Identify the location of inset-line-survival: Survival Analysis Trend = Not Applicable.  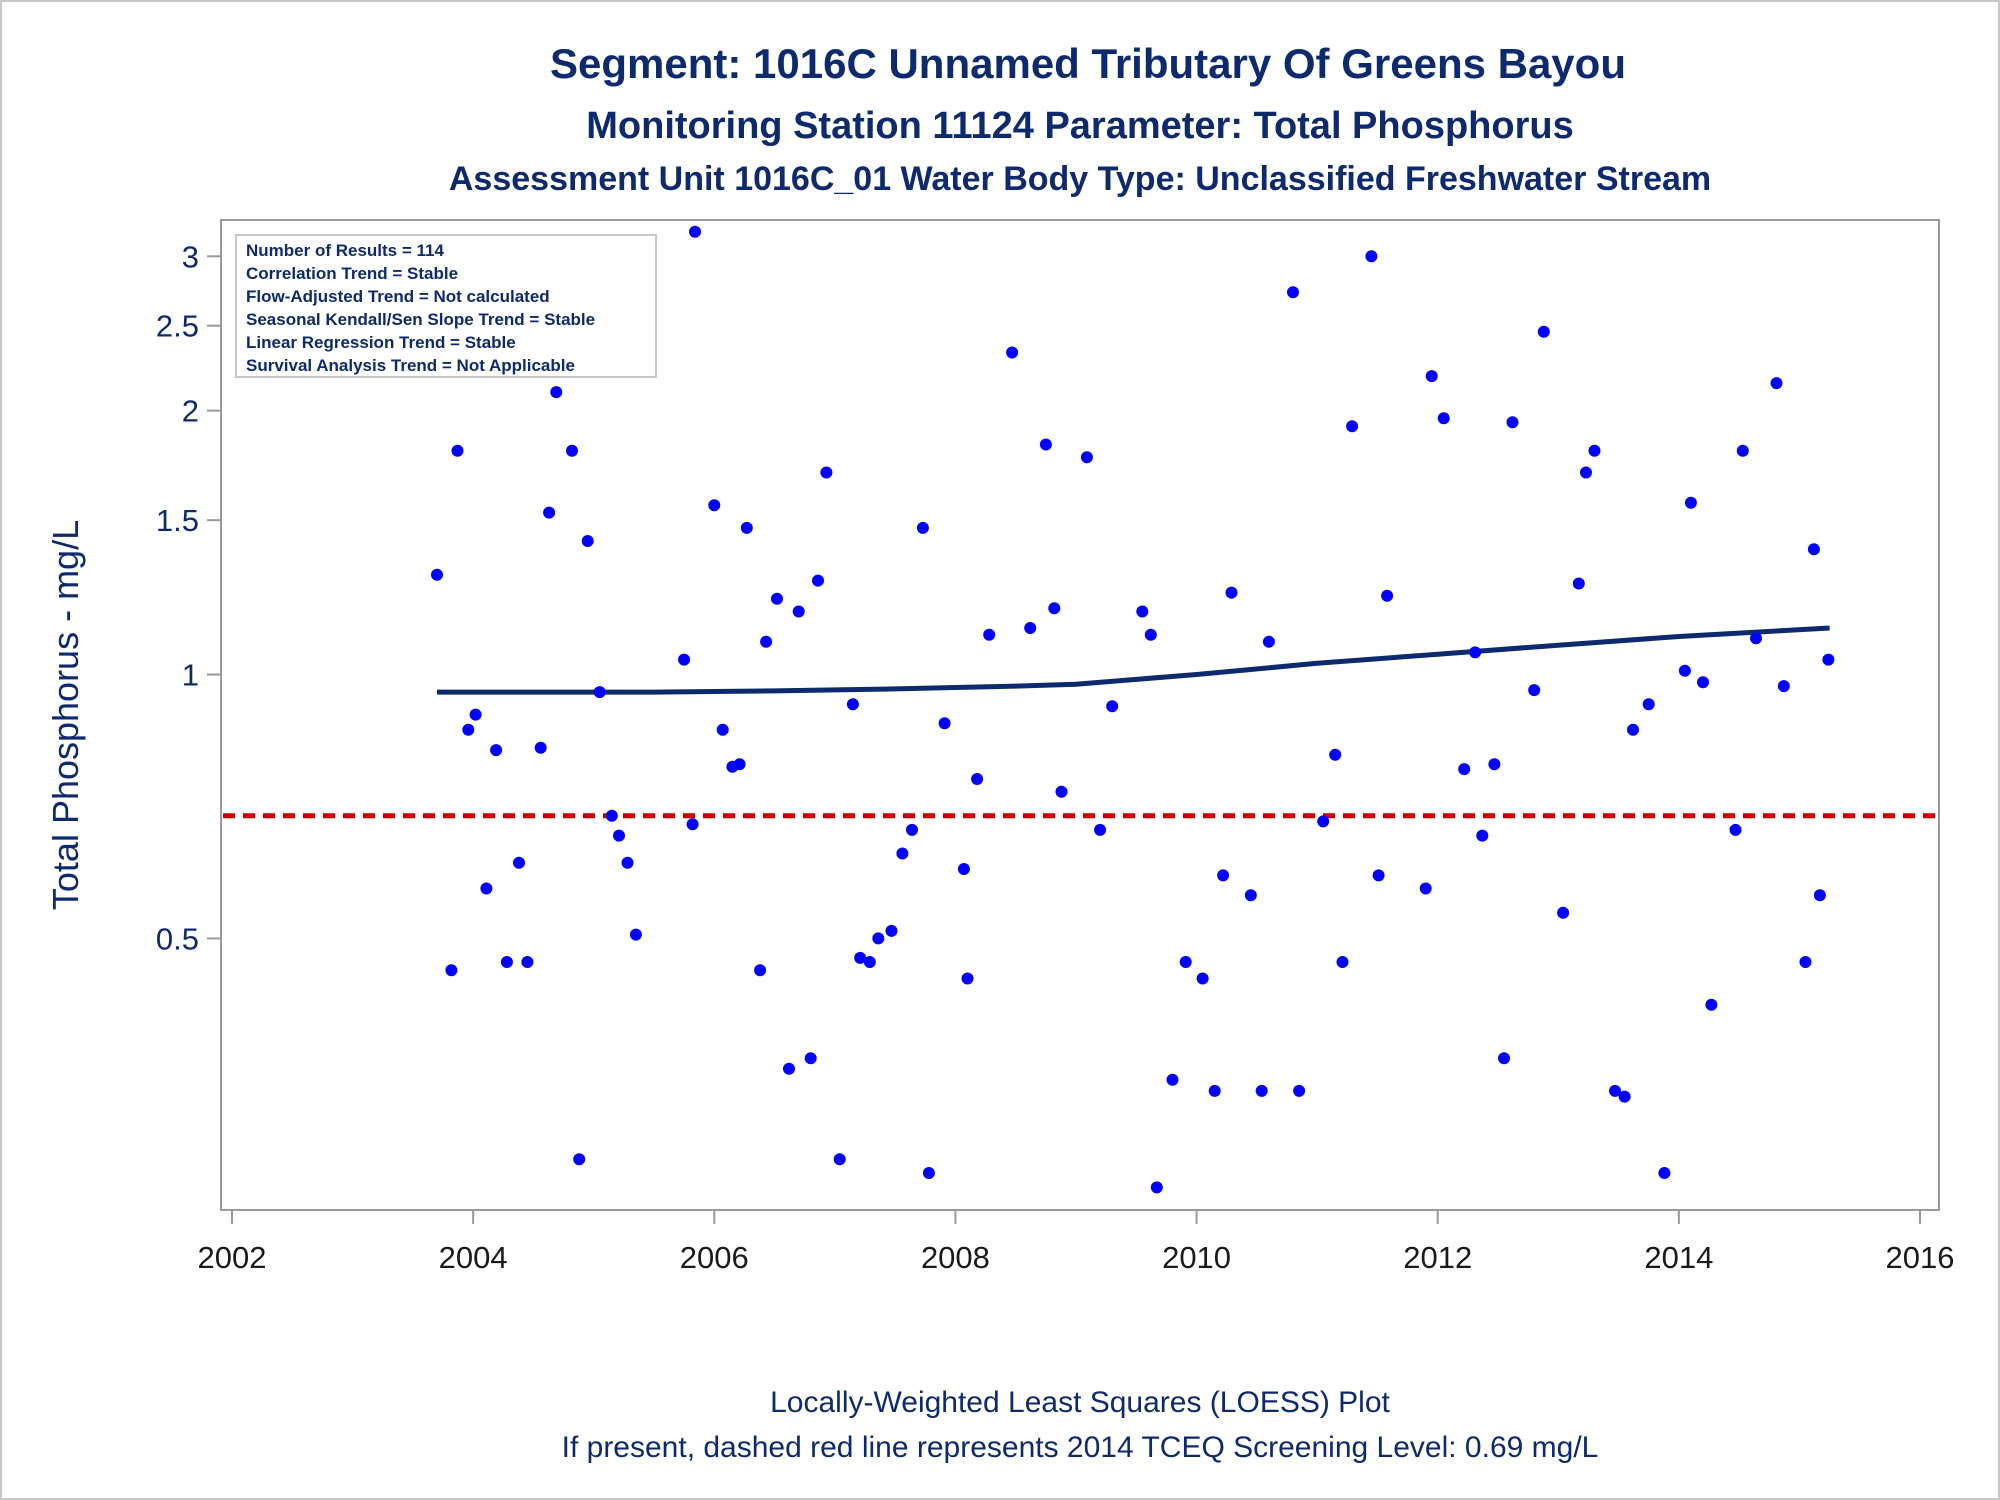
(410, 365).